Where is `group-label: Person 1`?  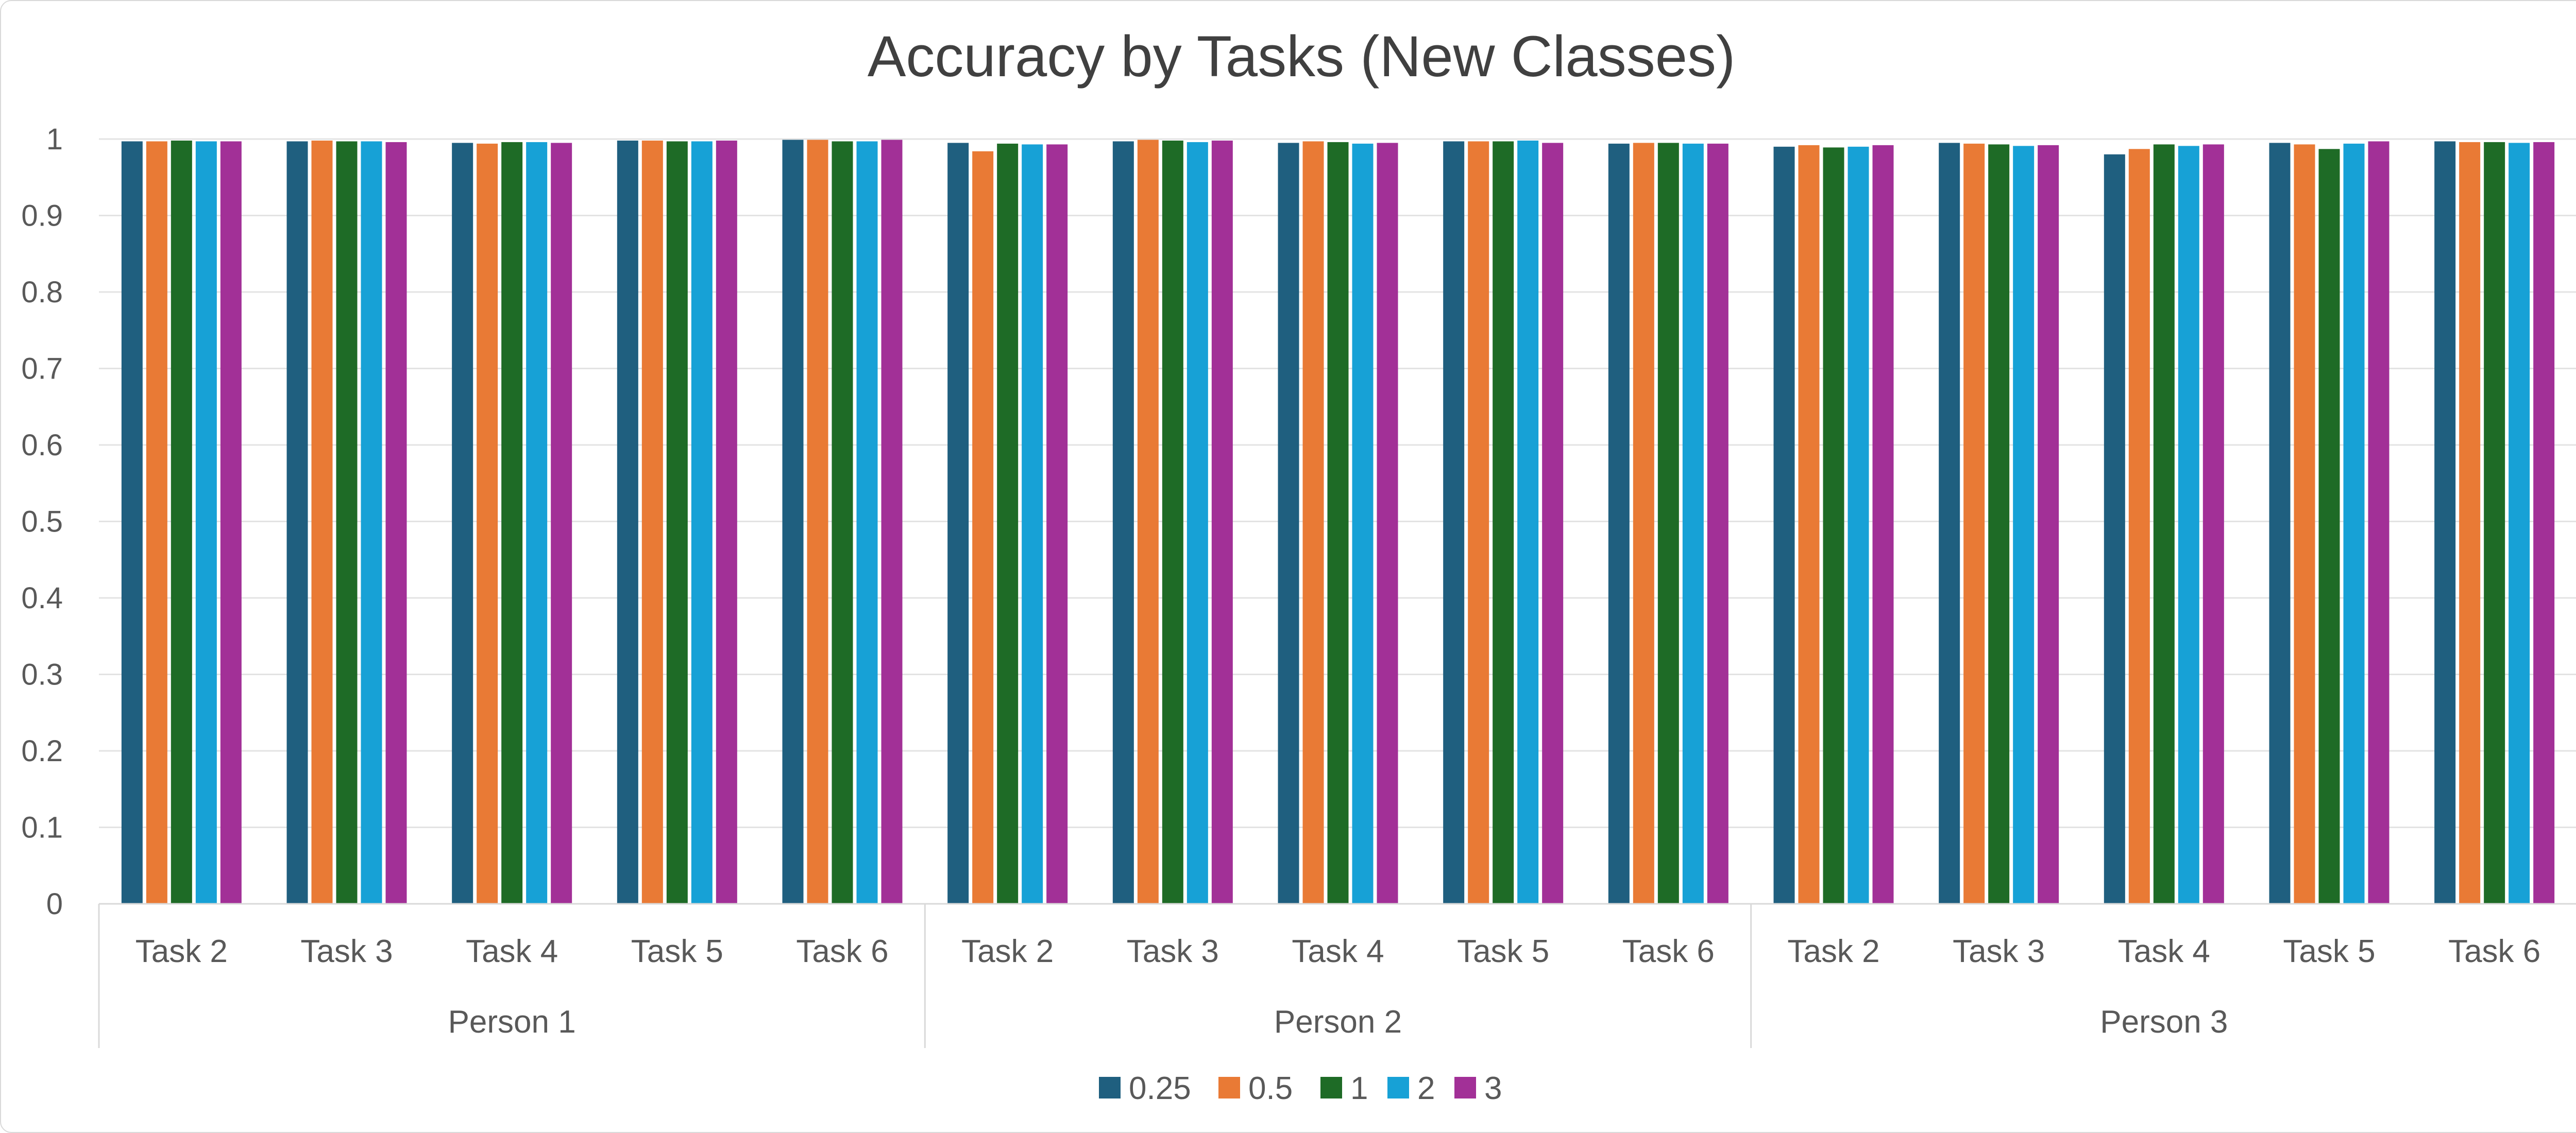
group-label: Person 1 is located at coordinates (512, 1022).